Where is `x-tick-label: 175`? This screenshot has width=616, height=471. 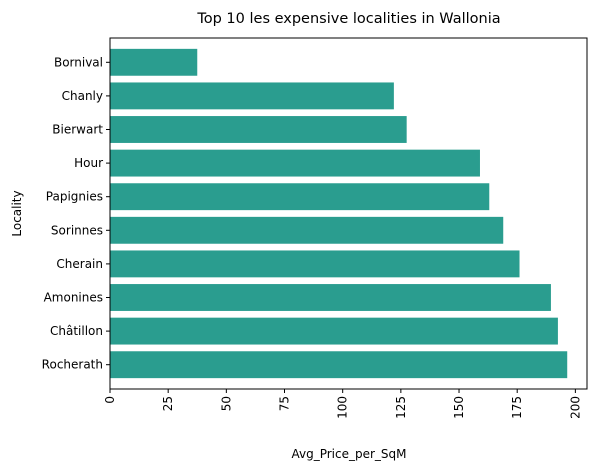 x-tick-label: 175 is located at coordinates (517, 407).